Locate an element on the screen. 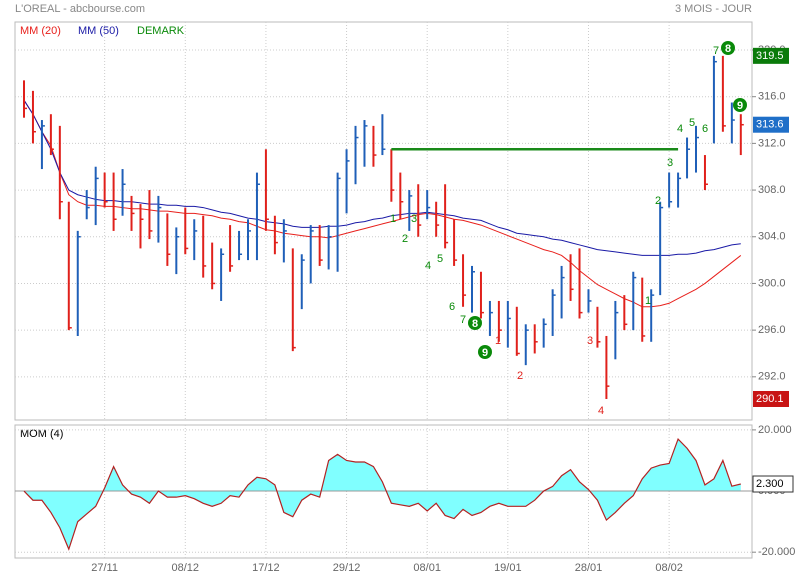 The image size is (800, 580). x-tick-label: 28/01 is located at coordinates (589, 568).